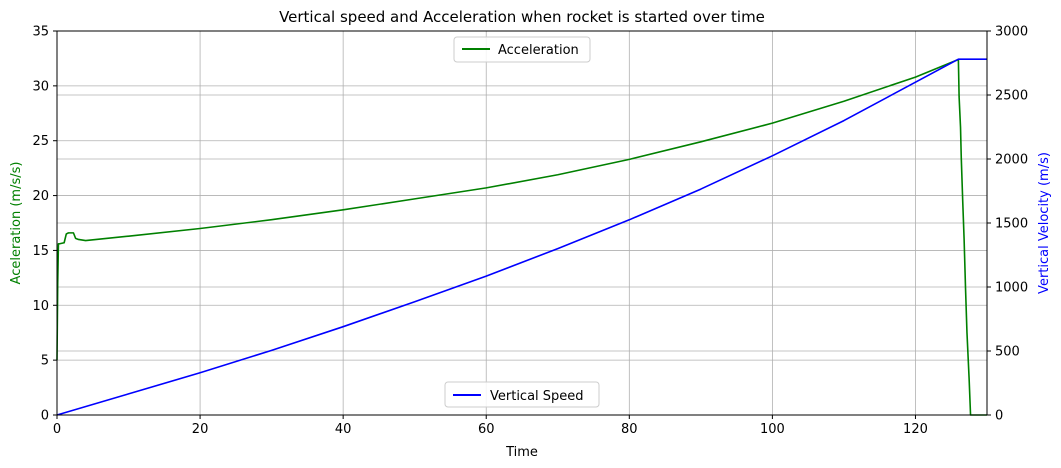 The height and width of the screenshot is (468, 1061). Describe the element at coordinates (486, 429) in the screenshot. I see `x-tick-label: 60` at that location.